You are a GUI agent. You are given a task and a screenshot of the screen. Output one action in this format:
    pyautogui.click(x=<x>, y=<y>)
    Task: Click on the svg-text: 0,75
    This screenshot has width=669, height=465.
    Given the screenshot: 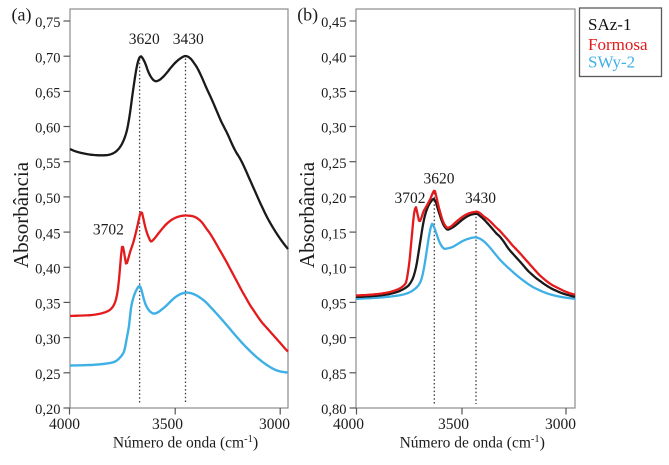 What is the action you would take?
    pyautogui.click(x=47, y=23)
    